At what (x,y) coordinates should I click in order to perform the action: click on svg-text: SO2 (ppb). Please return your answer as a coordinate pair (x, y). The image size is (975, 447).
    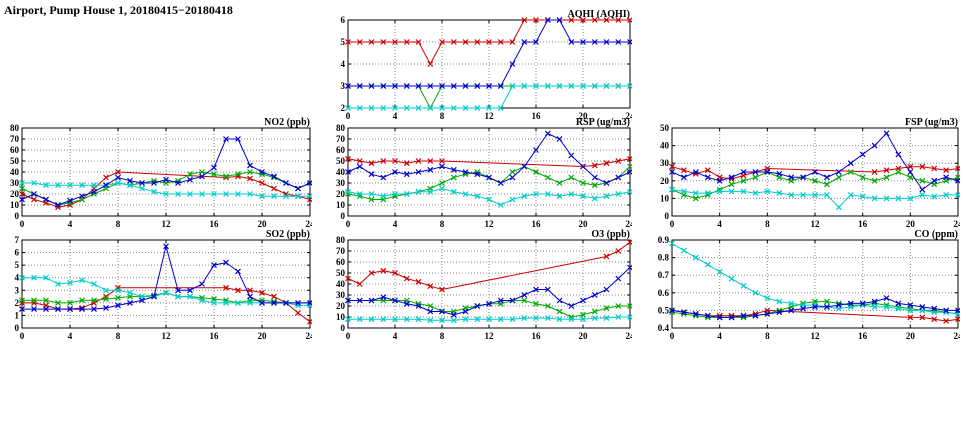
    Looking at the image, I should click on (288, 234).